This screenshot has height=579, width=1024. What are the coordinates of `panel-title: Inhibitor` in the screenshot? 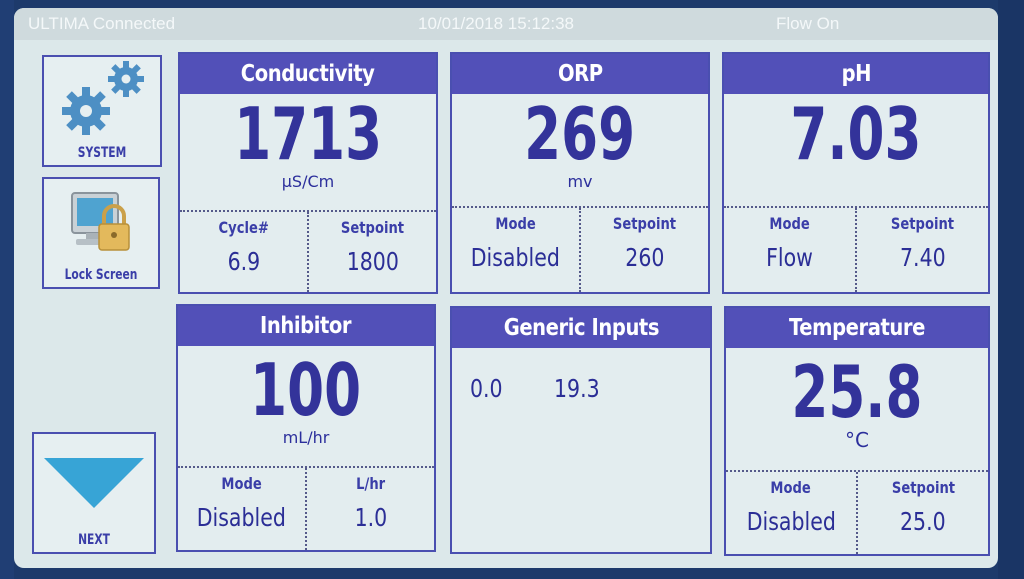 It's located at (306, 326).